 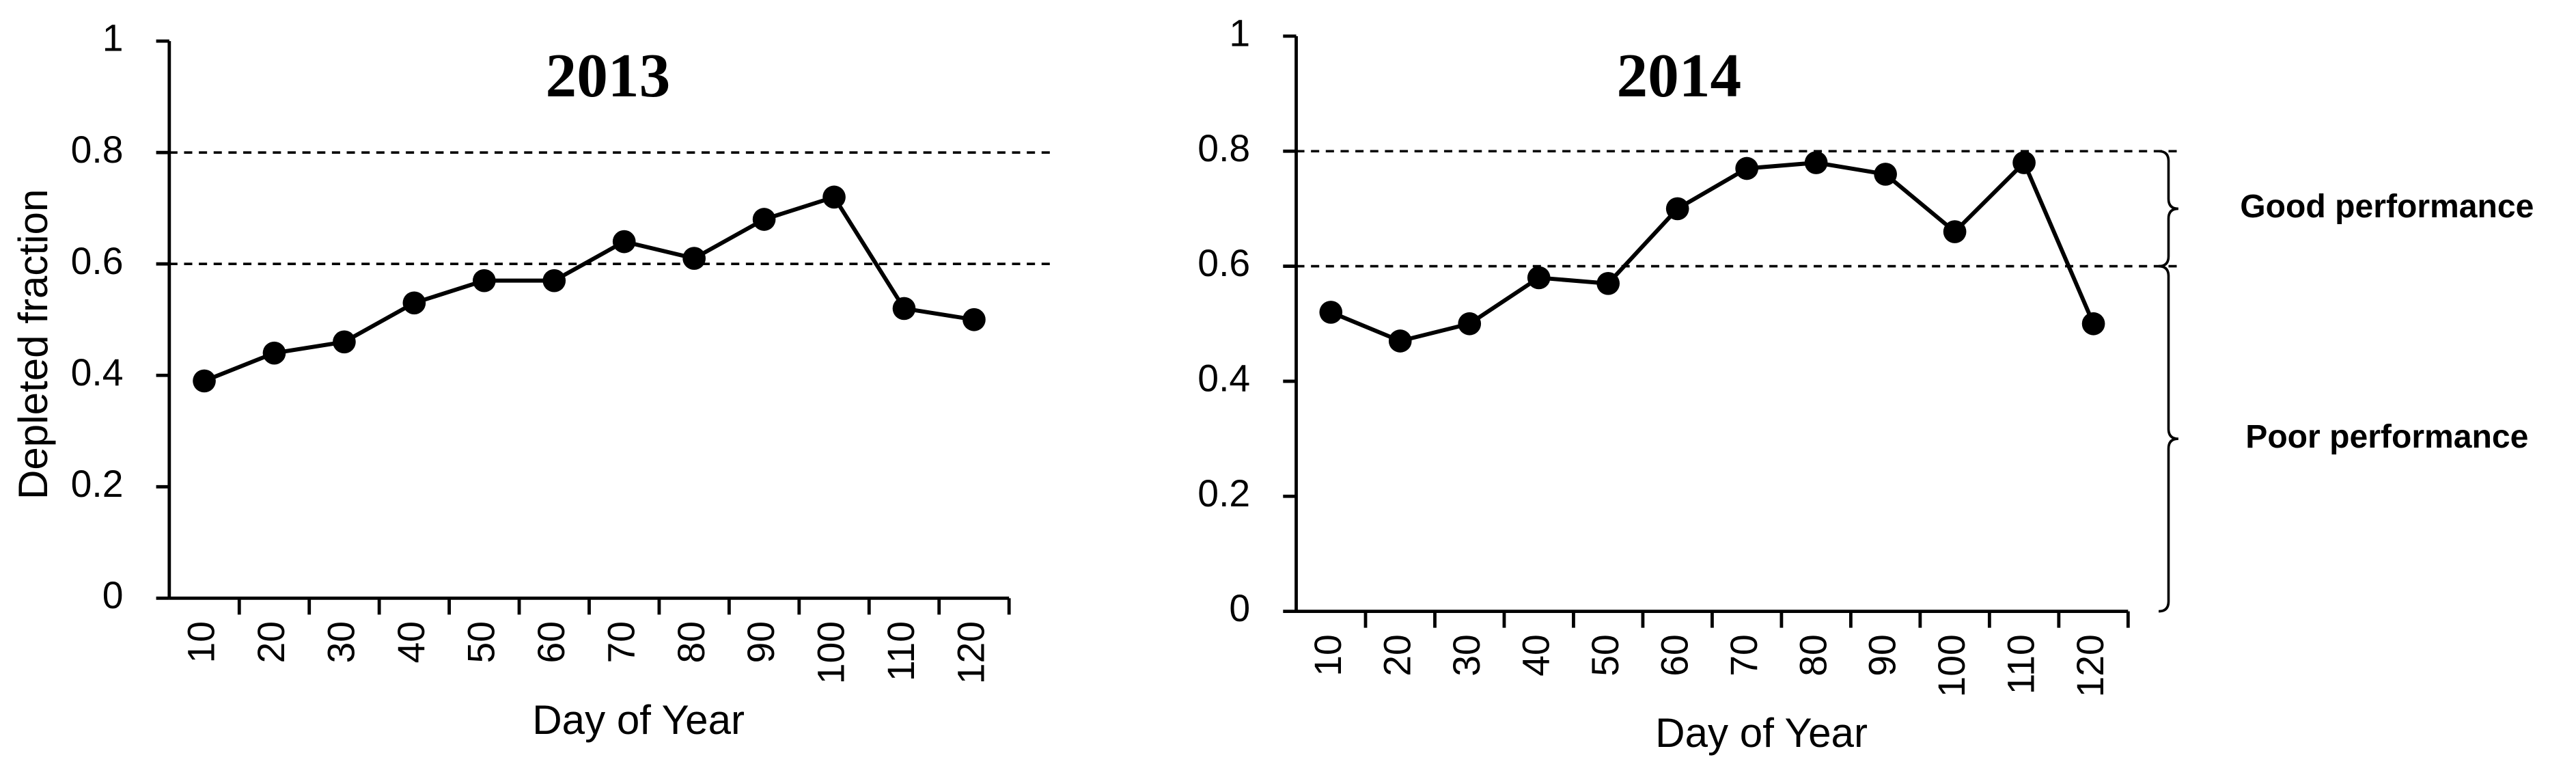 I want to click on annotation: Poor performance, so click(x=2387, y=436).